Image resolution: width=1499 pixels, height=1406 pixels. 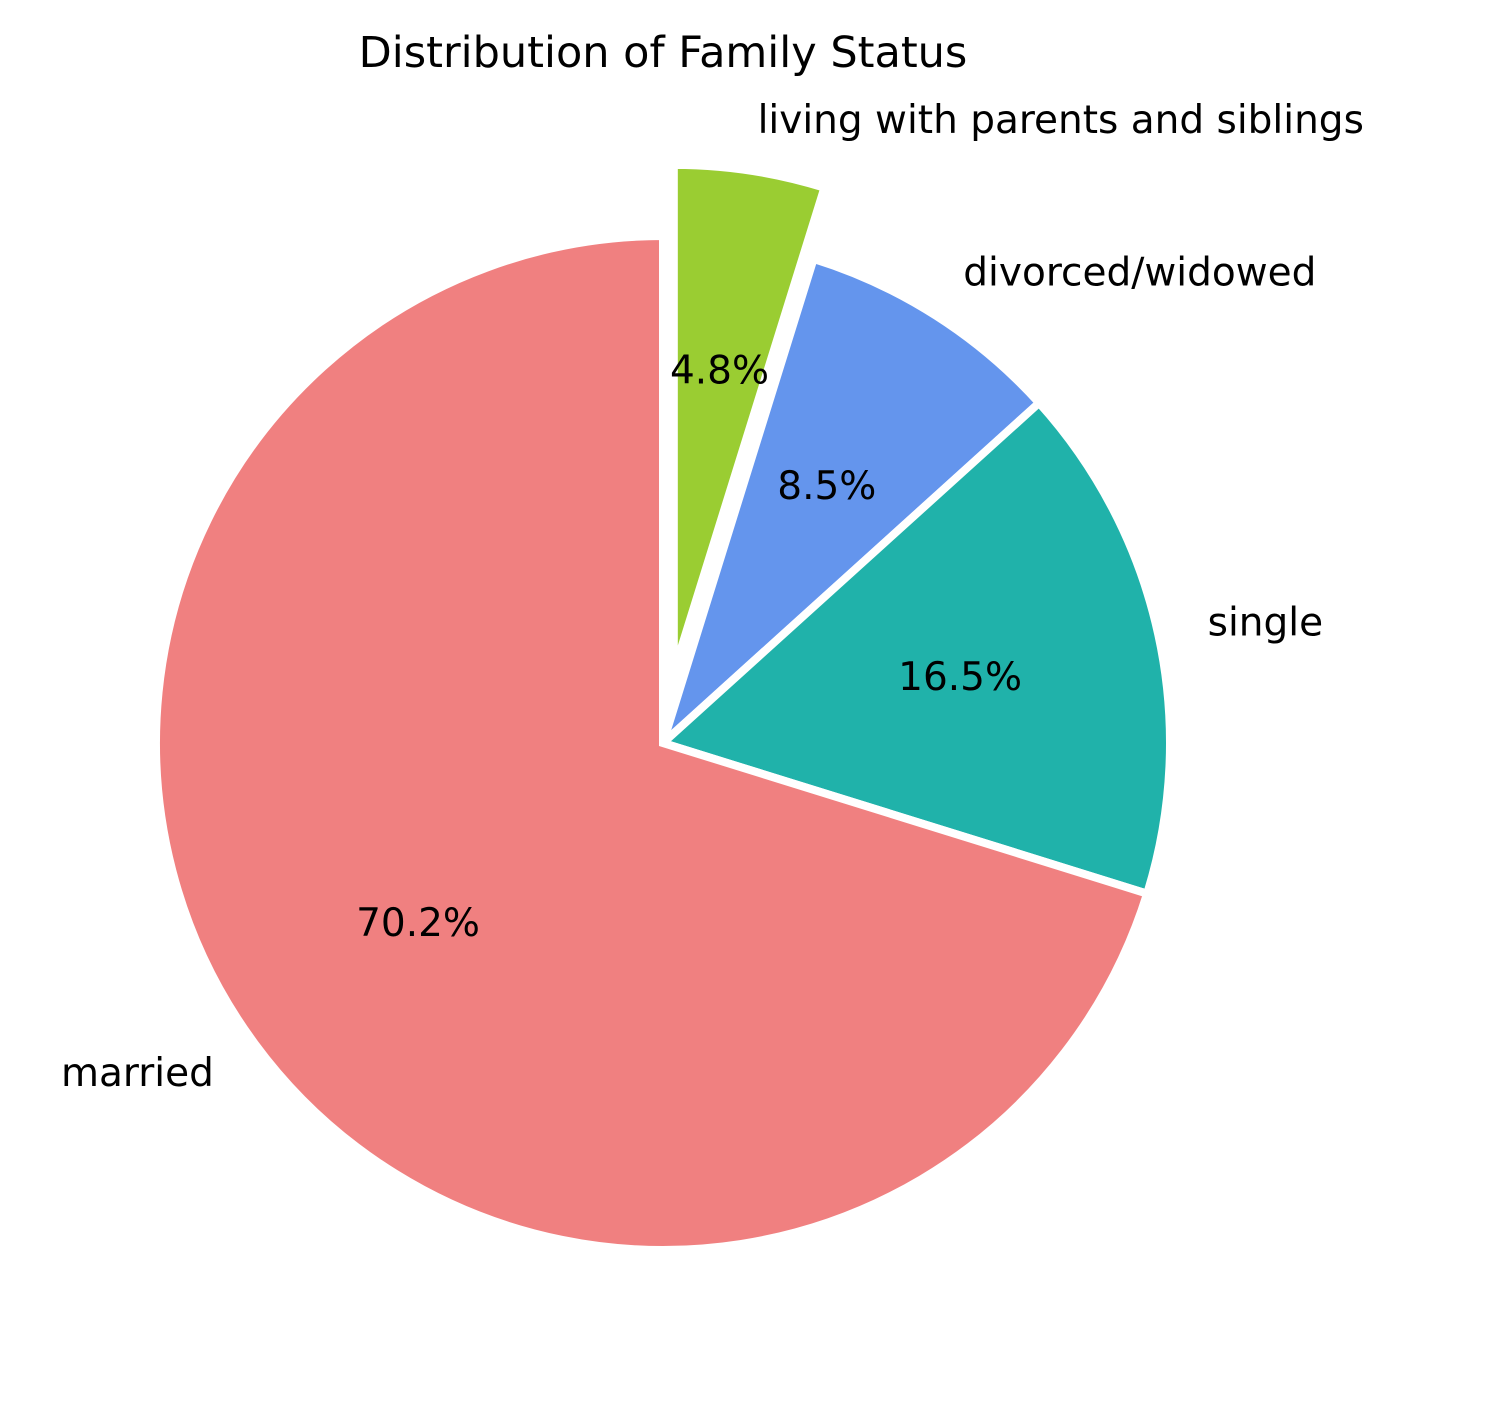 I want to click on slice-label-single: single, so click(x=1265, y=623).